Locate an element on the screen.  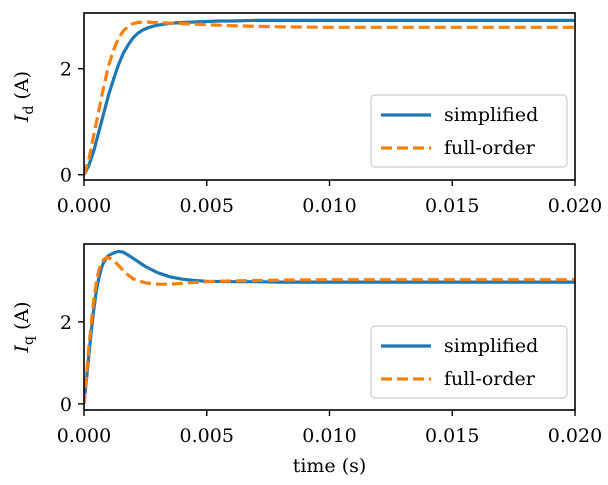
y-axis-label: Id (A) is located at coordinates (24, 97).